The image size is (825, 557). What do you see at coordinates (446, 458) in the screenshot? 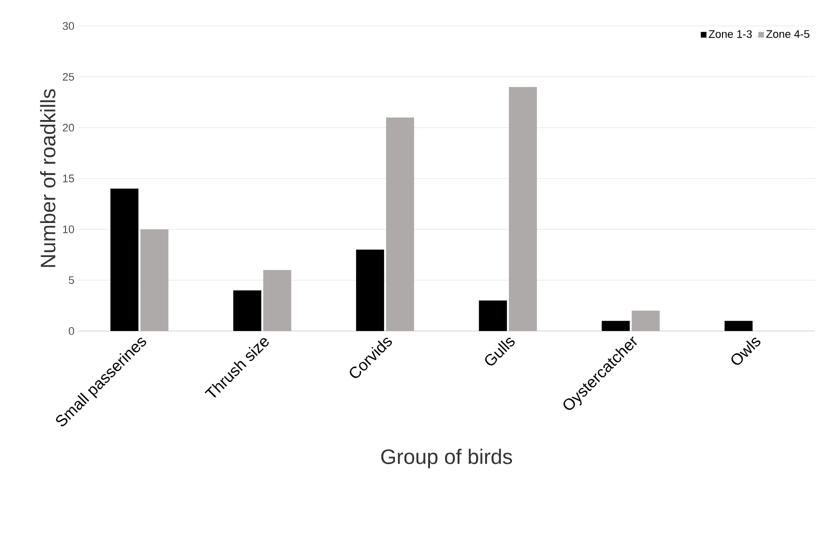
I see `x-axis-title: Group of birds` at bounding box center [446, 458].